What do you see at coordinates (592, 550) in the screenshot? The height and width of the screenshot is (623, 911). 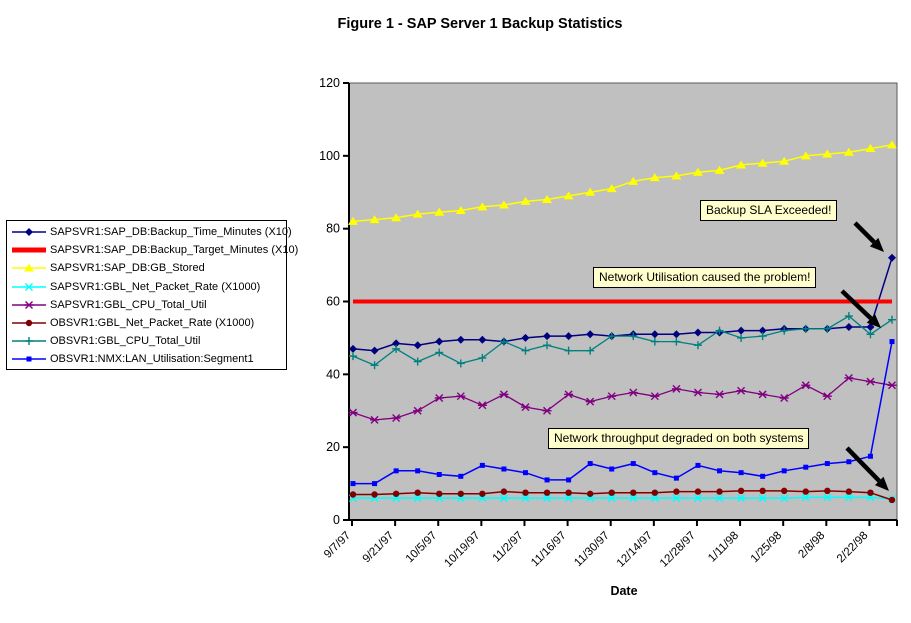 I see `x-tick-label: 11/30/97` at bounding box center [592, 550].